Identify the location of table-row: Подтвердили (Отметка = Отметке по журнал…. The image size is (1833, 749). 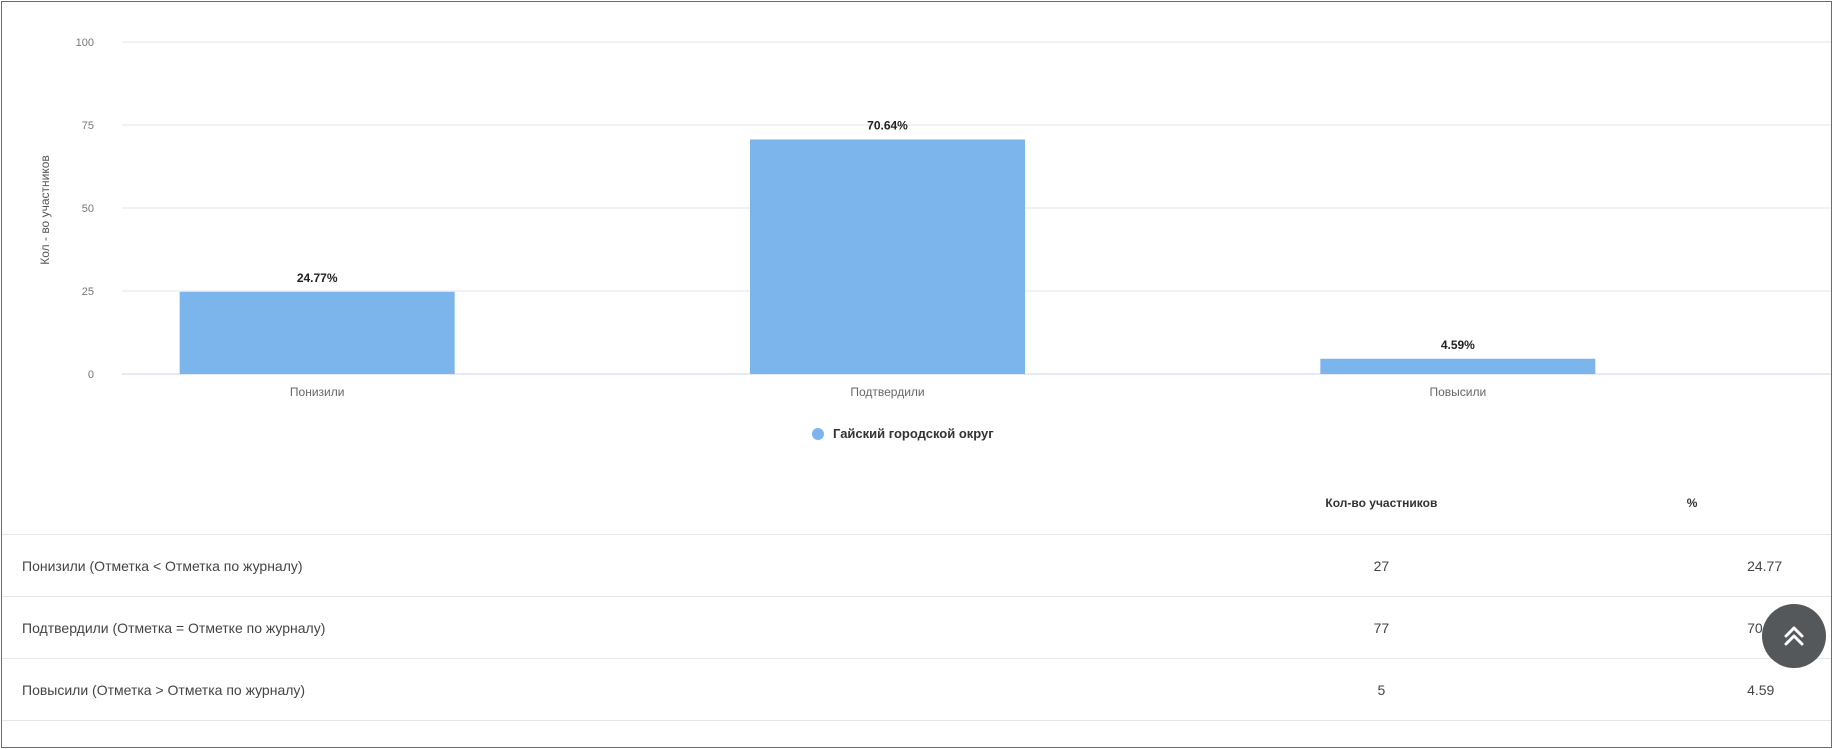
(916, 627).